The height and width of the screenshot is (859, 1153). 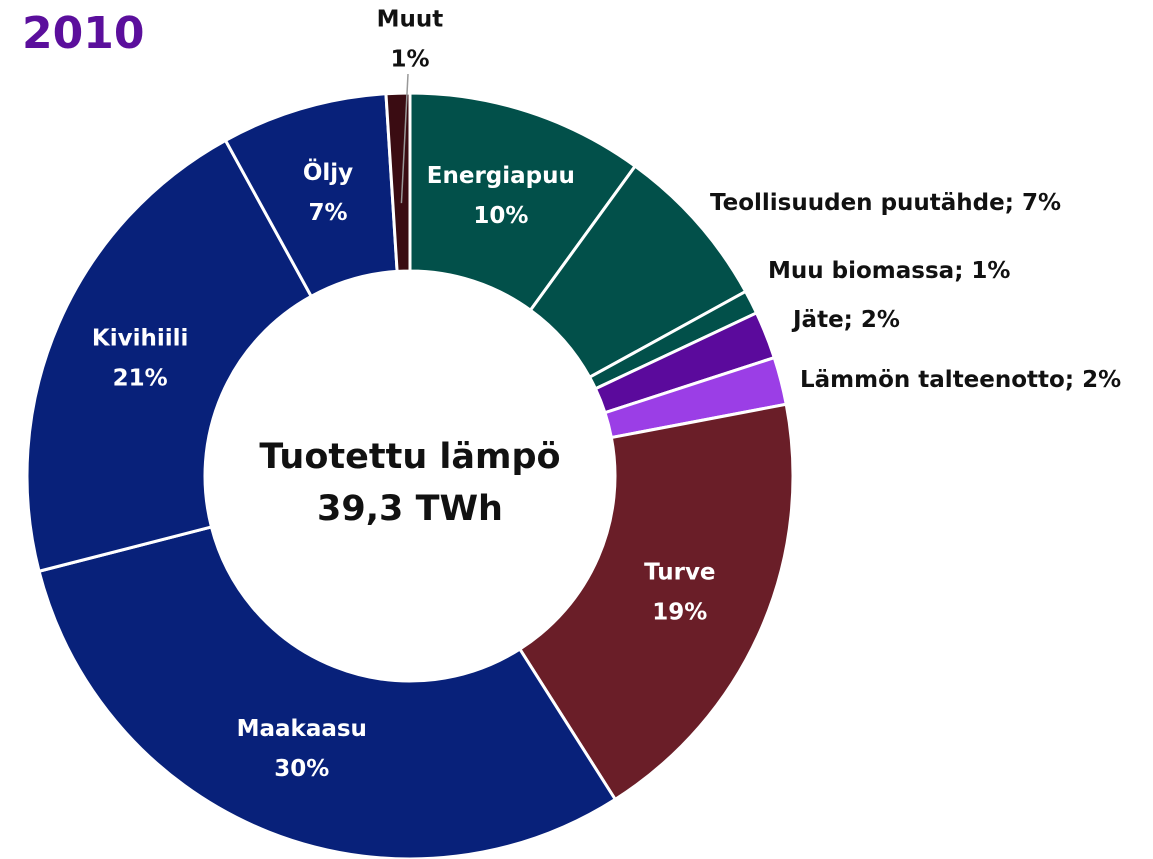 I want to click on slice-label: Muu biomassa; 1%, so click(x=889, y=271).